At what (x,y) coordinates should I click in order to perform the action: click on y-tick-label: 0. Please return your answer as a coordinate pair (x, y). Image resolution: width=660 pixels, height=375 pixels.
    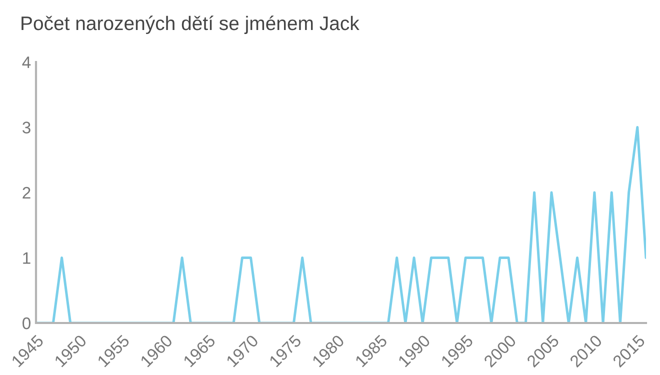
    Looking at the image, I should click on (26, 323).